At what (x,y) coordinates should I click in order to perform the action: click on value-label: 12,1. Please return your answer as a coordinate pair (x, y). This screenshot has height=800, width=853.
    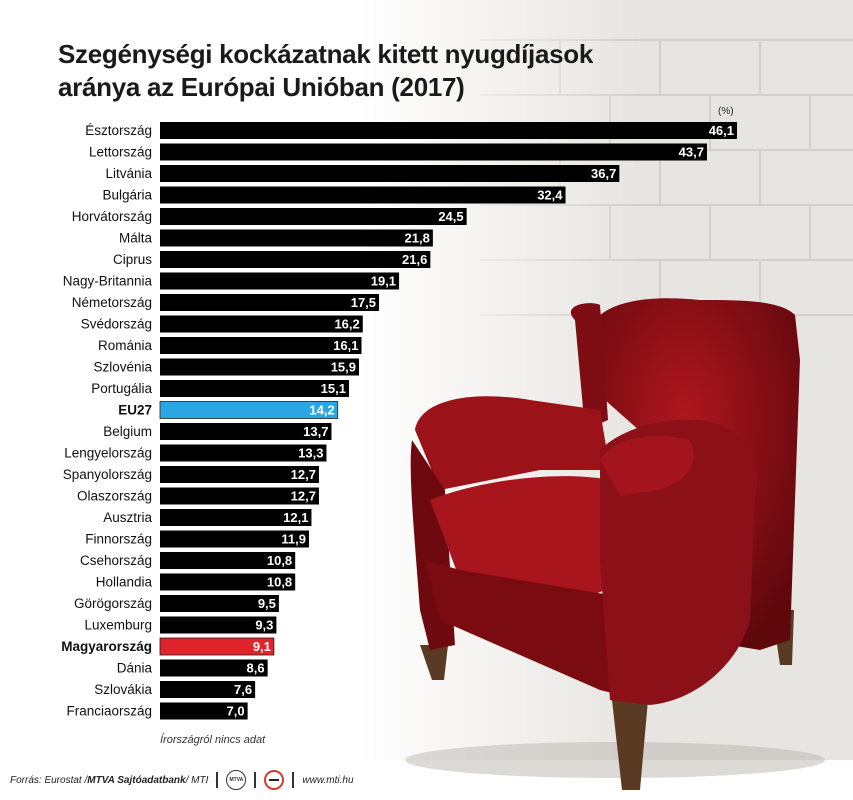
    Looking at the image, I should click on (295, 517).